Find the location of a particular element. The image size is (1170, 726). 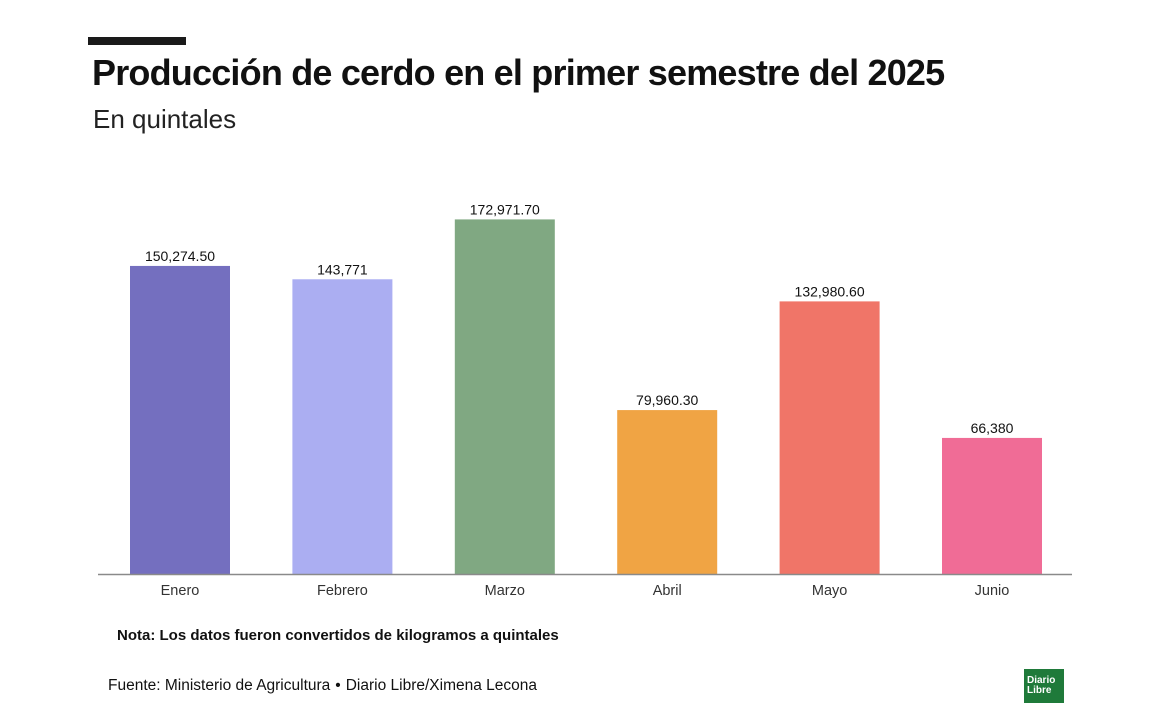

logo-line-2: Libre is located at coordinates (1039, 690).